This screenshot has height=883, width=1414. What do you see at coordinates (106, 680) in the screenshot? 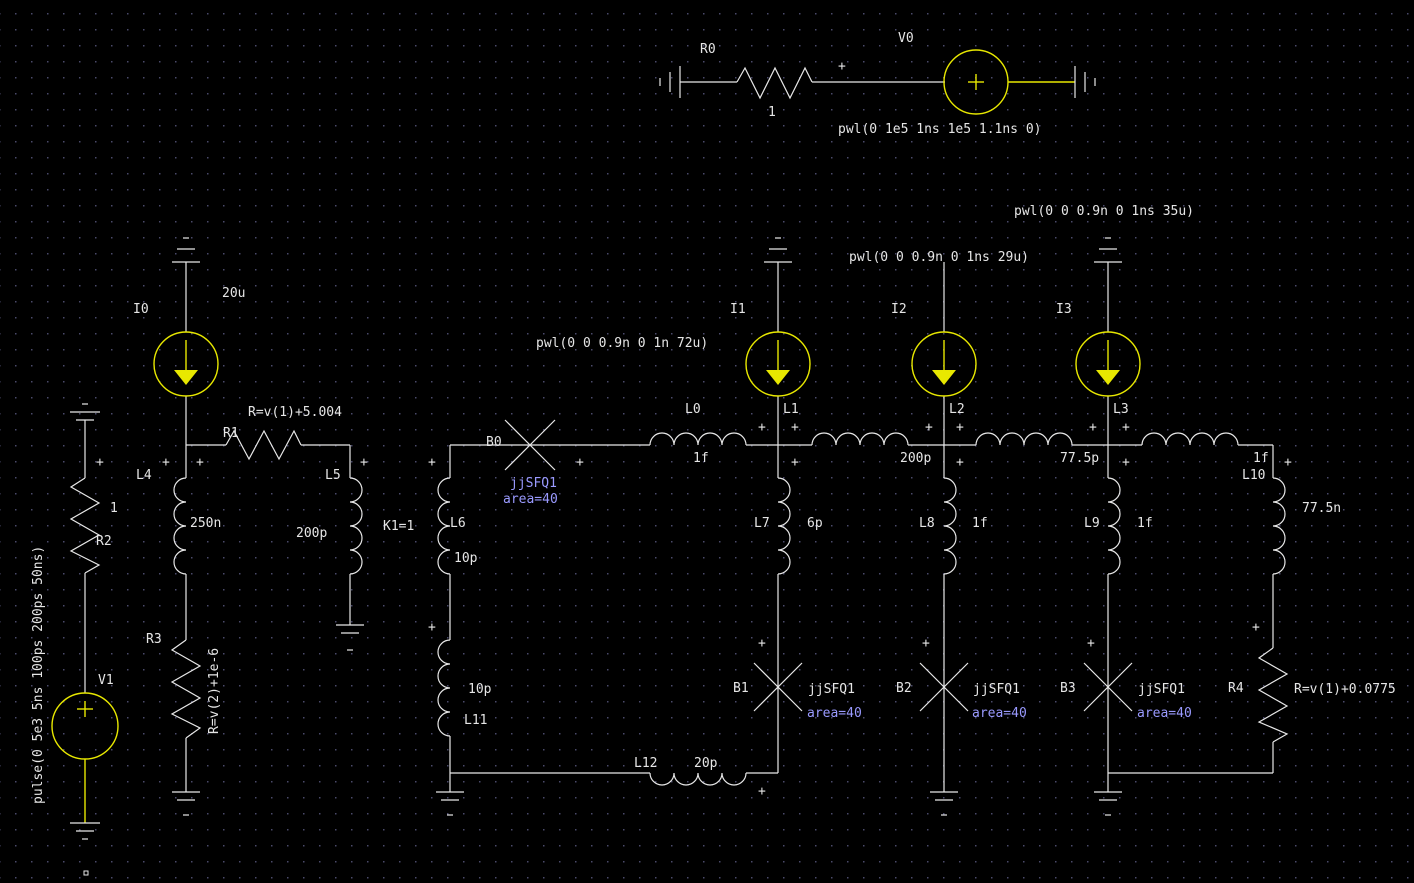
I see `v1-label: V1` at bounding box center [106, 680].